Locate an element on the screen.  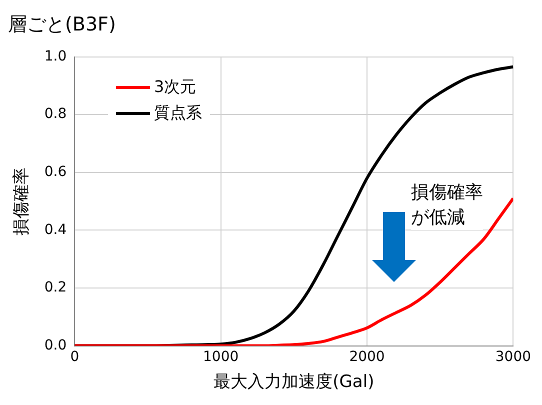
y-tick-label: 0.4 is located at coordinates (55, 230).